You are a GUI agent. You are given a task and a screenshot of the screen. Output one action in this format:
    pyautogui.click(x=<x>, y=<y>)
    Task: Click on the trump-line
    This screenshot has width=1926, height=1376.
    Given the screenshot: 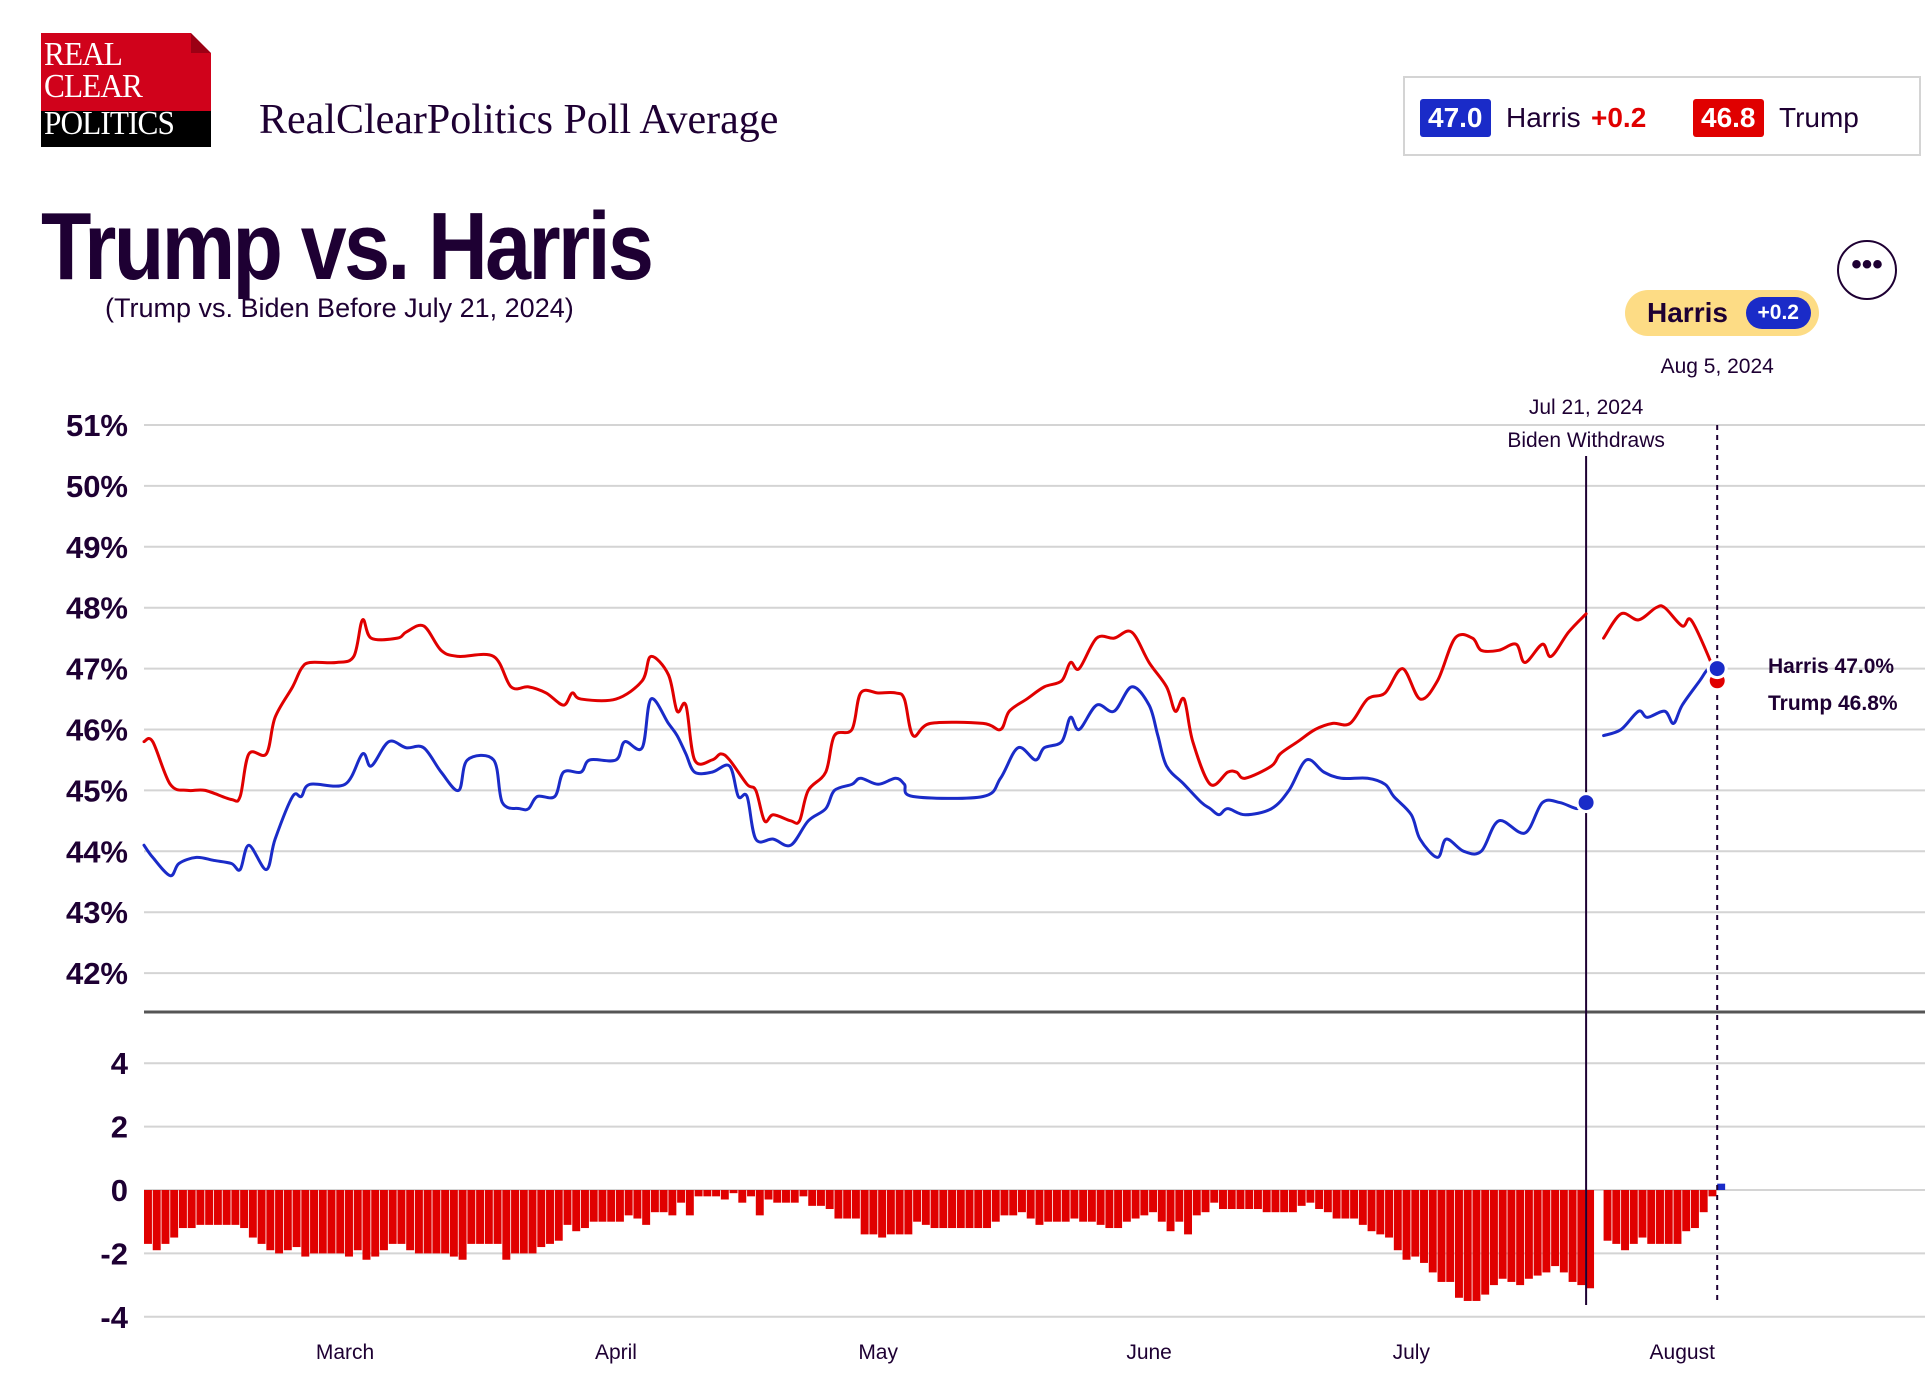 What is the action you would take?
    pyautogui.click(x=865, y=718)
    